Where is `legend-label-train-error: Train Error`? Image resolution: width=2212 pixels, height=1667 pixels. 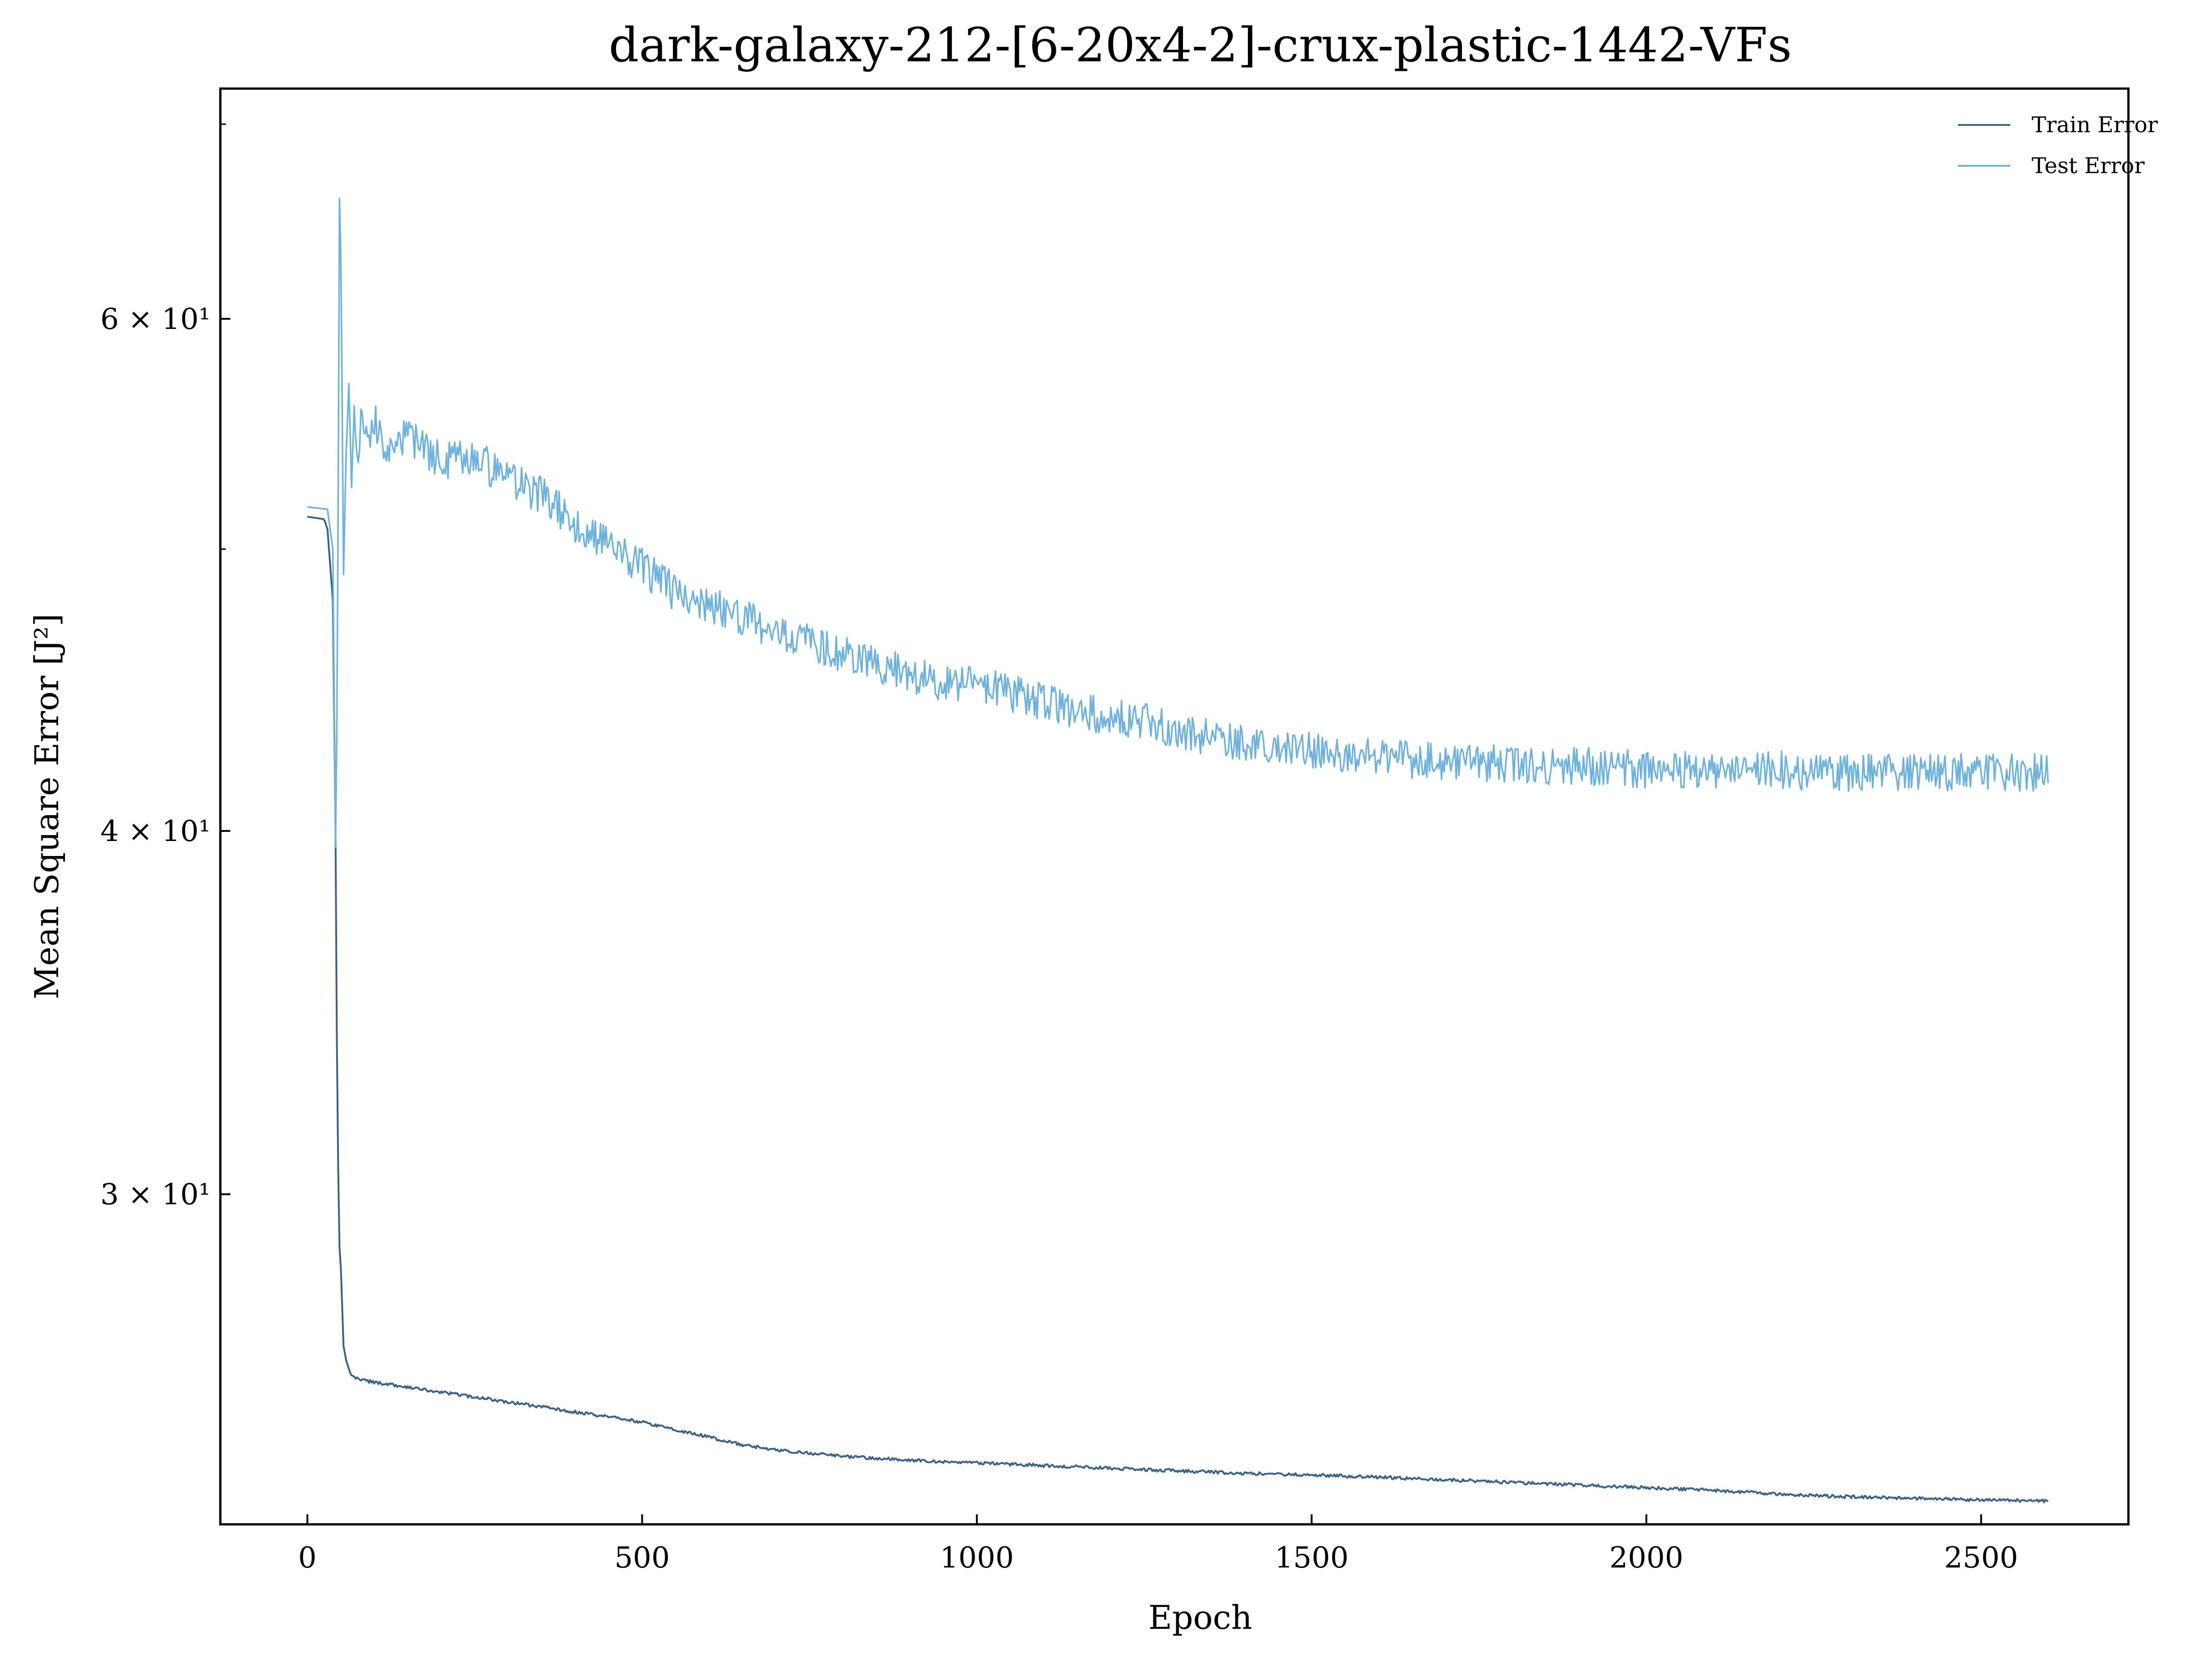
legend-label-train-error: Train Error is located at coordinates (2095, 125).